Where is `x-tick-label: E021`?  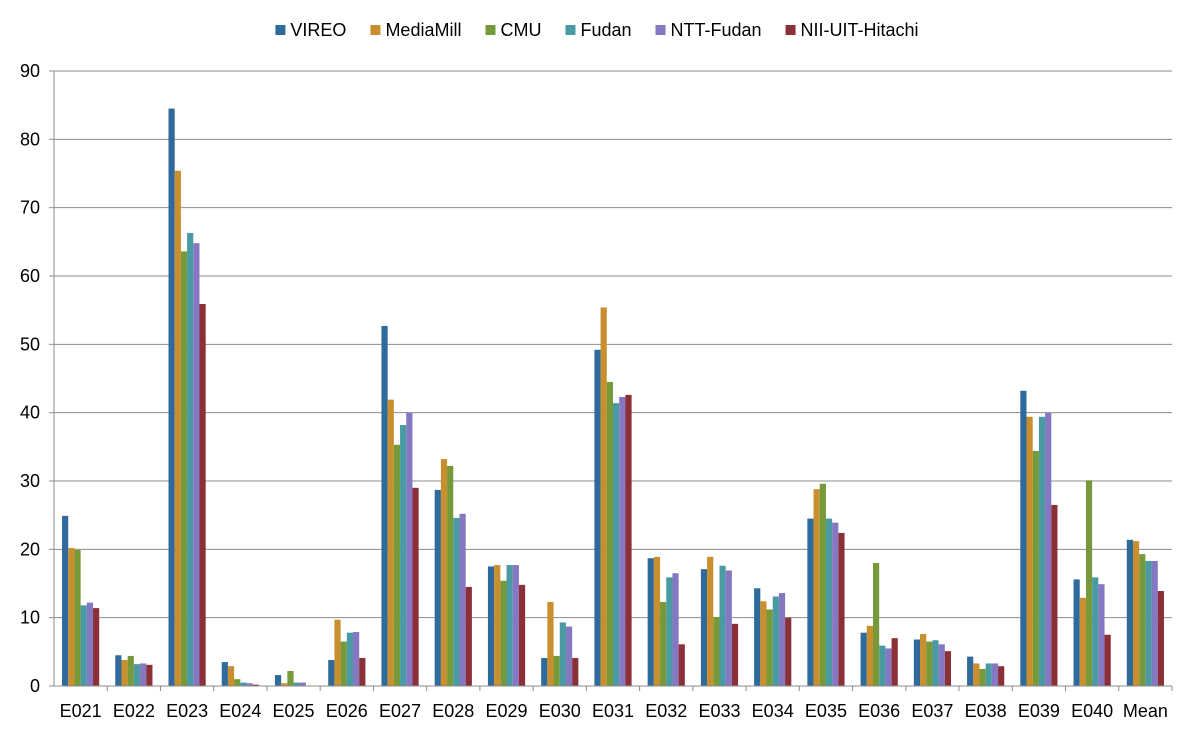
x-tick-label: E021 is located at coordinates (81, 711).